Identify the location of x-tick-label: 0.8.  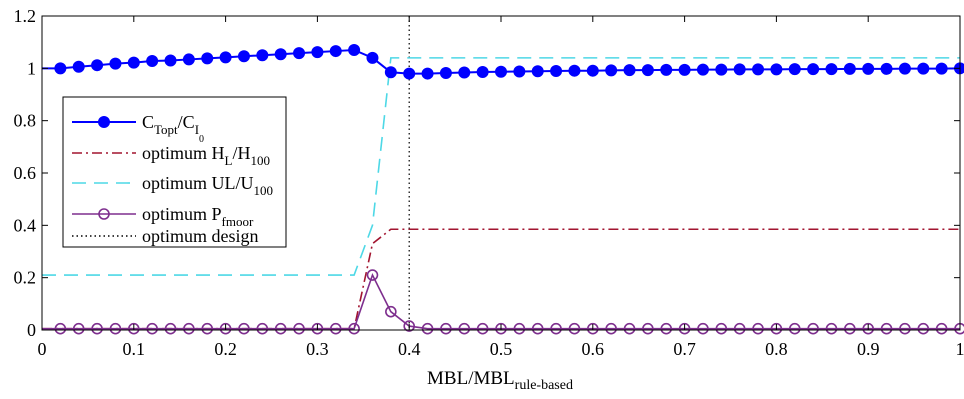
(776, 349).